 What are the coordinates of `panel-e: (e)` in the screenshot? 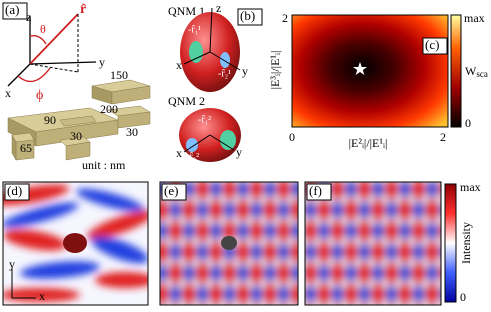 It's located at (229, 243).